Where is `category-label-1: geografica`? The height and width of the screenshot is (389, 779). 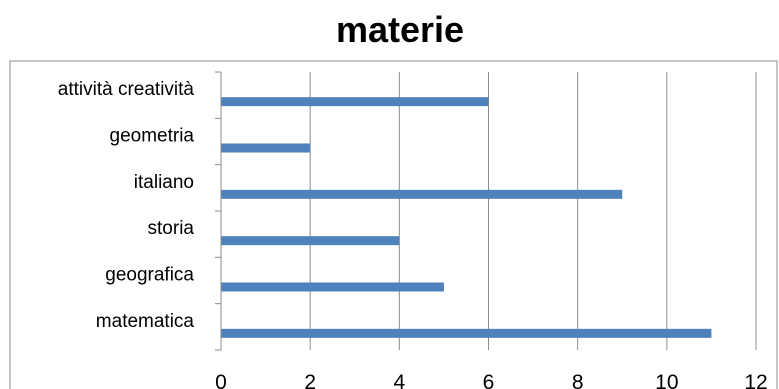
category-label-1: geografica is located at coordinates (149, 275).